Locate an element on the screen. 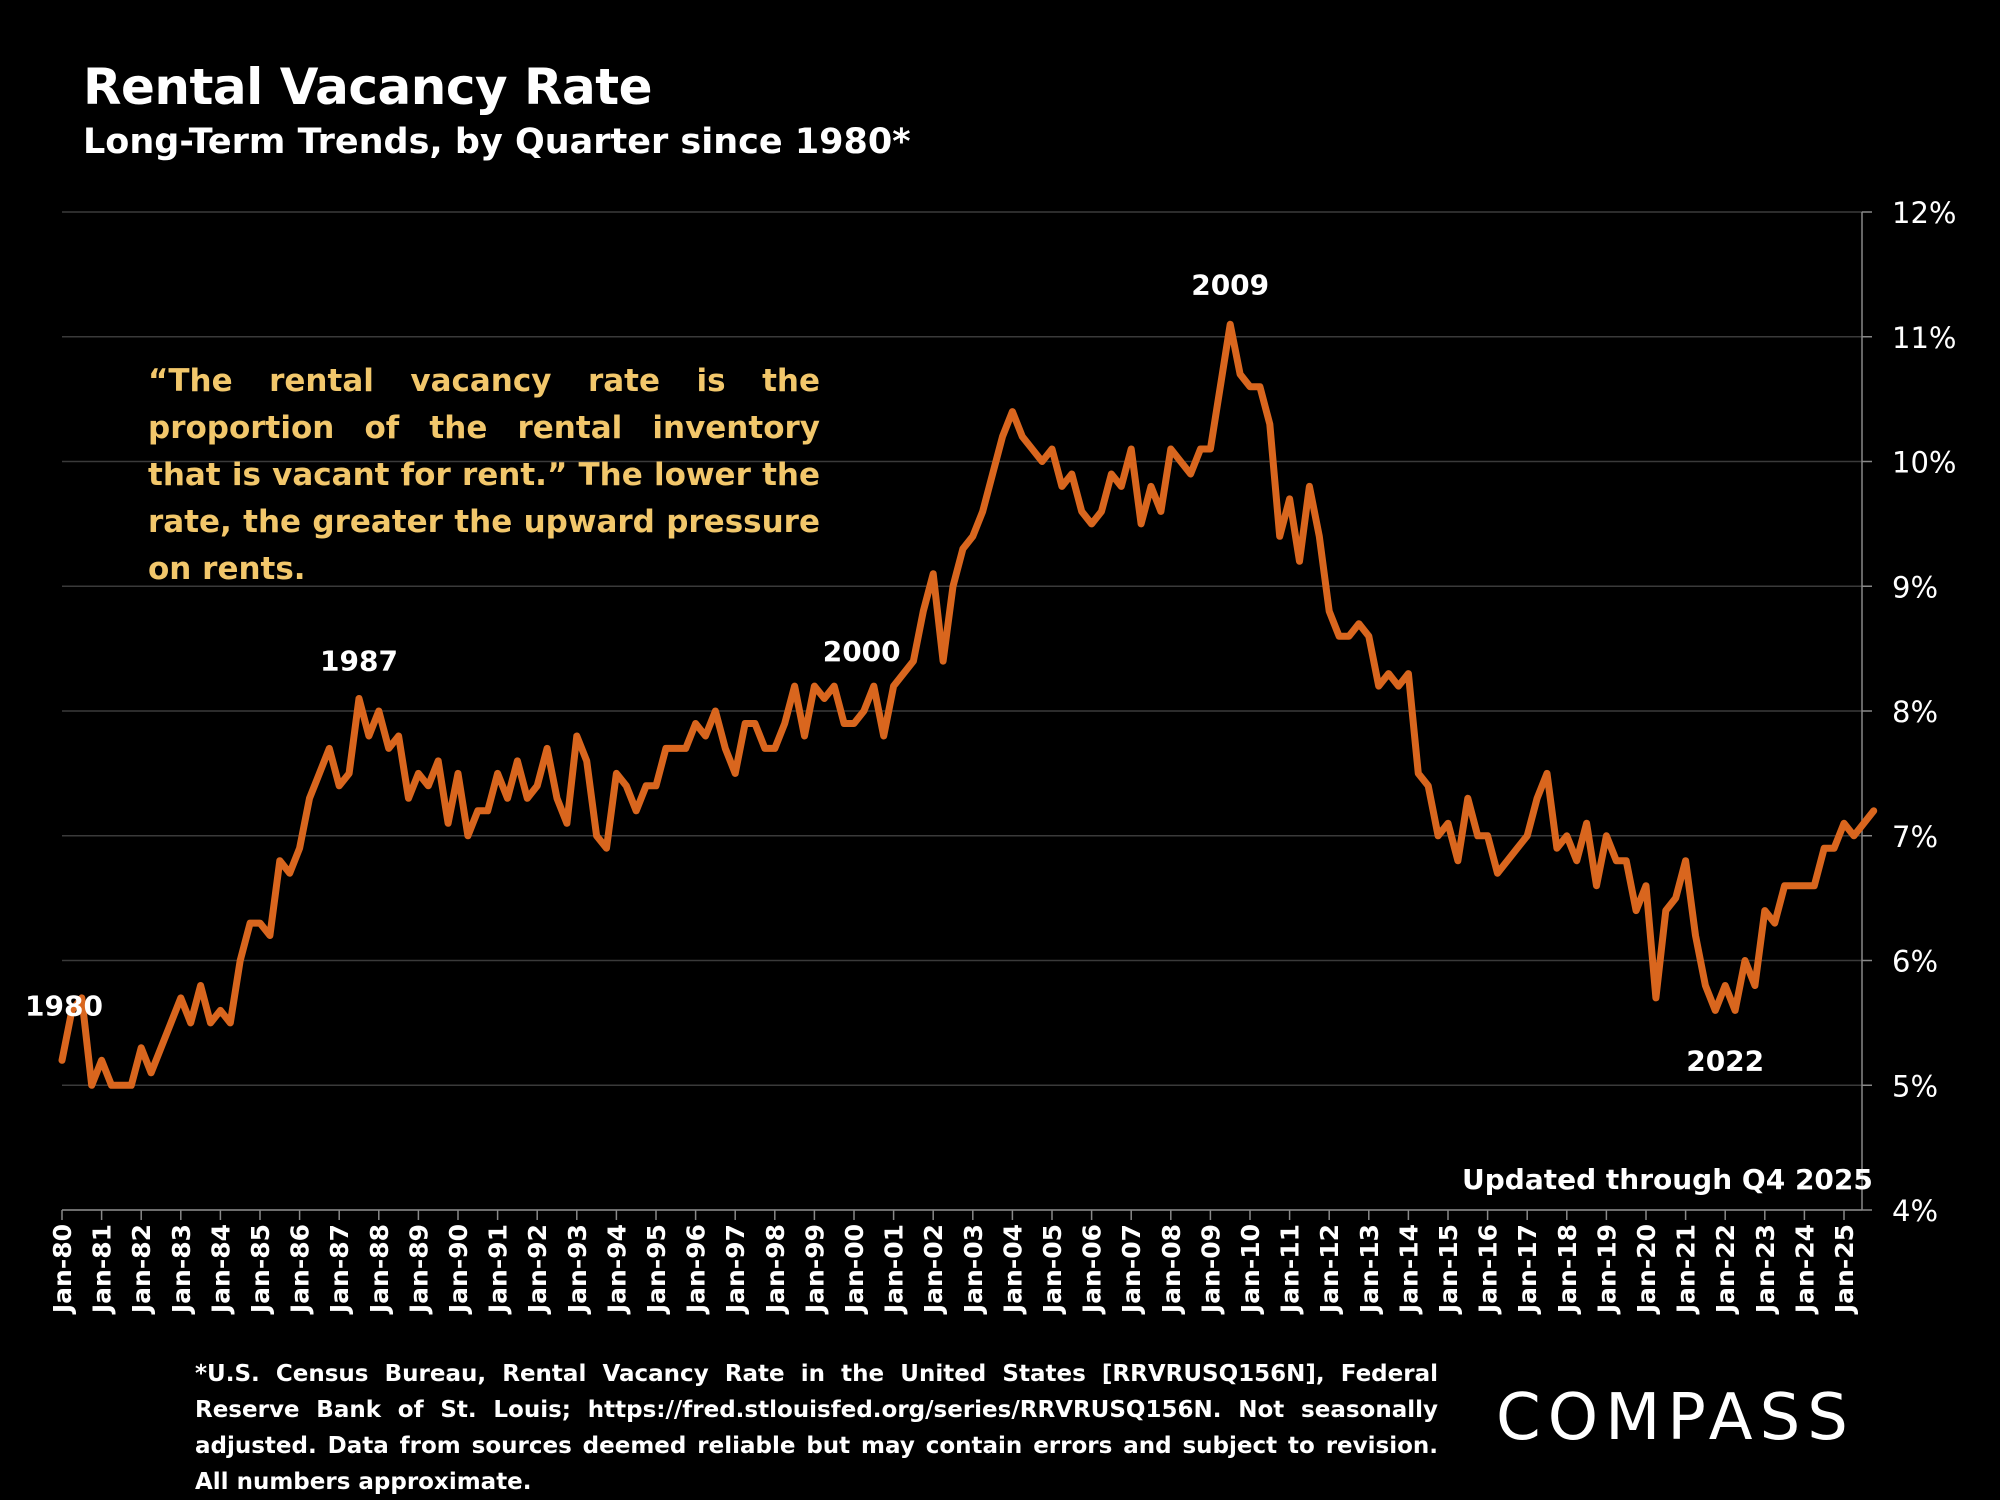 The image size is (2000, 1500). compass-logo: COMPASS is located at coordinates (1675, 1418).